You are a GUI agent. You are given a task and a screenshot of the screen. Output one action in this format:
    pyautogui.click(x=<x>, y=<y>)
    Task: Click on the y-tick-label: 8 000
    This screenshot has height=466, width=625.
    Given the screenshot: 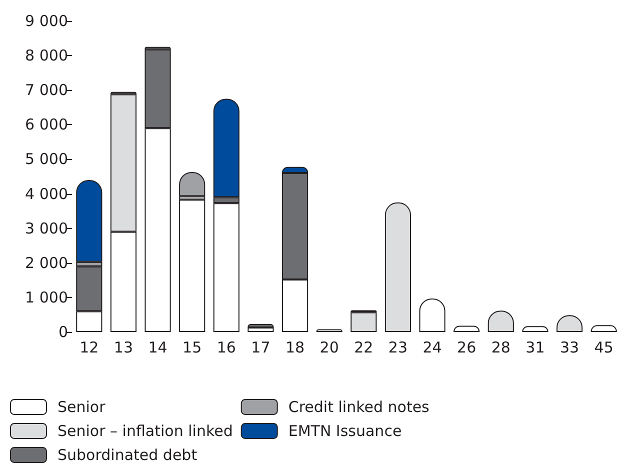 What is the action you would take?
    pyautogui.click(x=46, y=55)
    